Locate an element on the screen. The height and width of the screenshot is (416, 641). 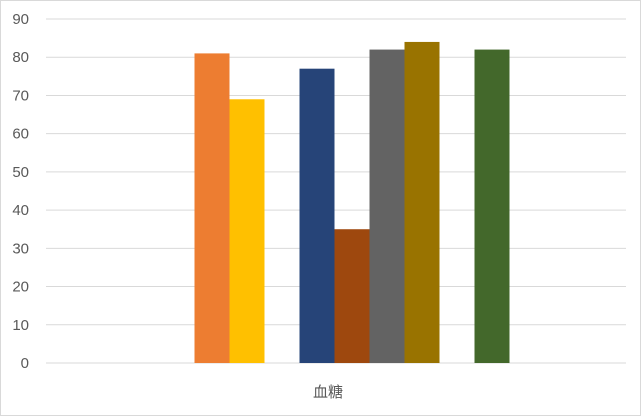
y-tick-label: 90 is located at coordinates (20, 19).